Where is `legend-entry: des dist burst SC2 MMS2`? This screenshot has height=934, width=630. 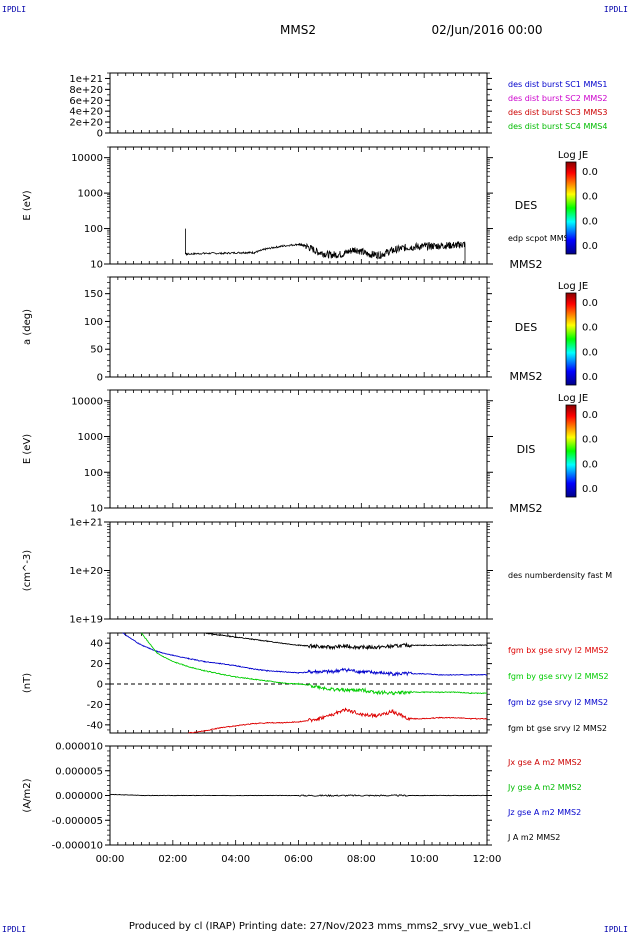 legend-entry: des dist burst SC2 MMS2 is located at coordinates (557, 98).